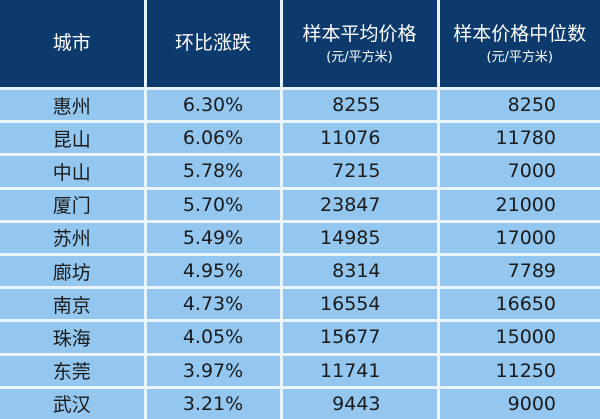 The height and width of the screenshot is (419, 600). Describe the element at coordinates (72, 303) in the screenshot. I see `city-cell: 南京` at that location.